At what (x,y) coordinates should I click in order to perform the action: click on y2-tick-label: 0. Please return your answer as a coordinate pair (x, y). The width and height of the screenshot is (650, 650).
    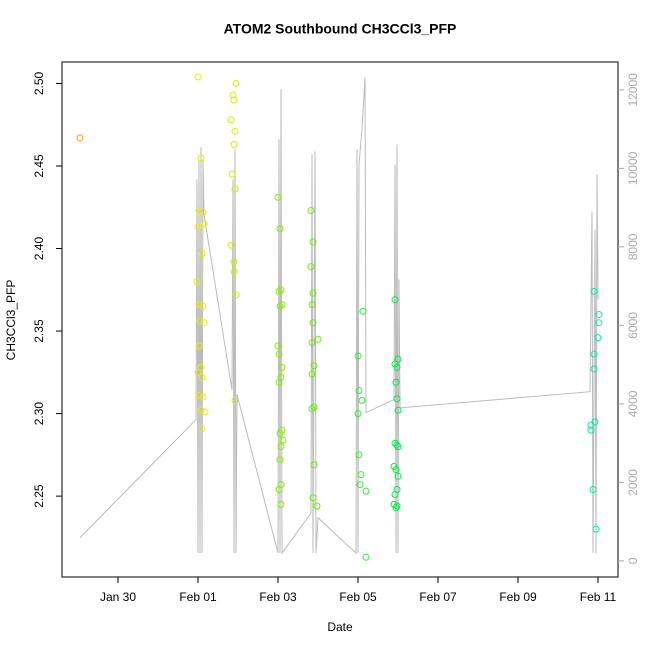
    Looking at the image, I should click on (633, 560).